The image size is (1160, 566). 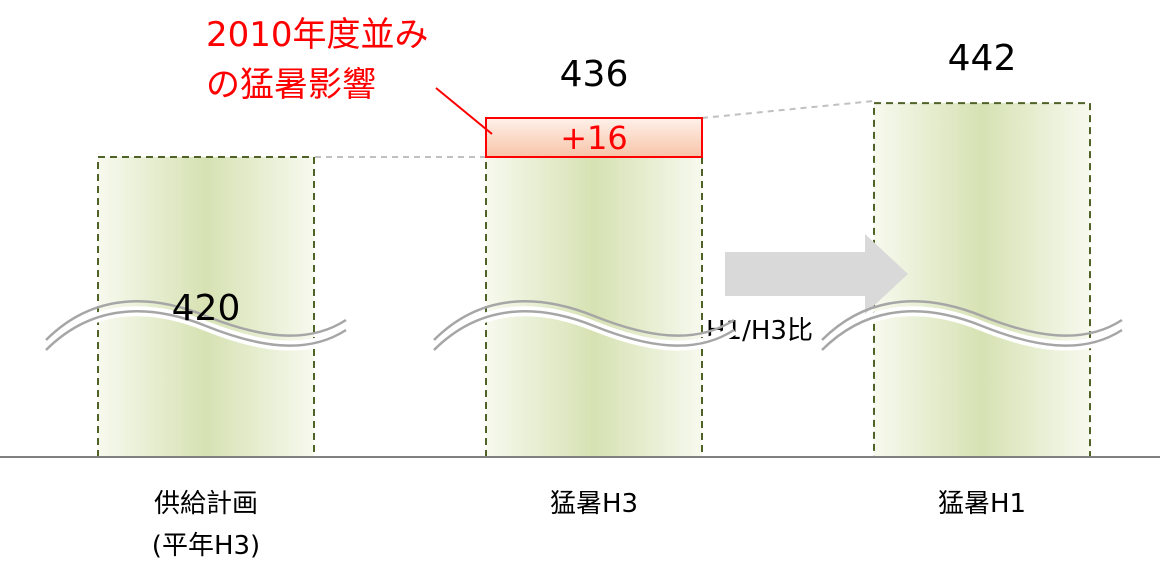 I want to click on category-sublabel-1: (平年H3), so click(x=206, y=546).